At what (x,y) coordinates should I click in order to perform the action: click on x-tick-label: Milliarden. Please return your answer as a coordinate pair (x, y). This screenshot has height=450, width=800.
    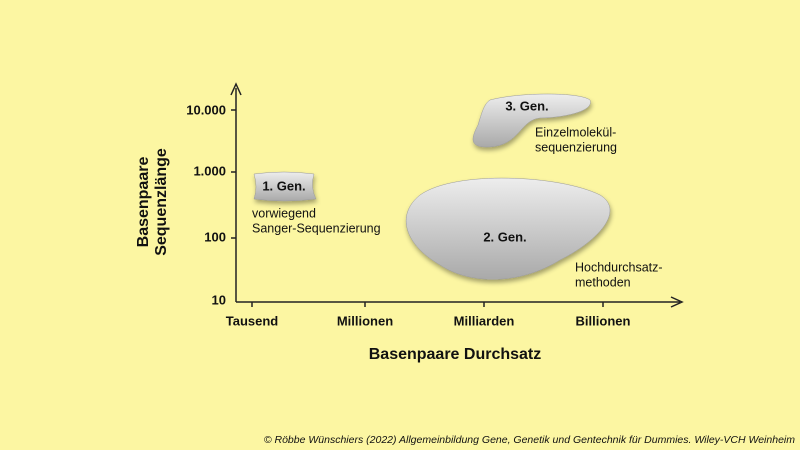
    Looking at the image, I should click on (484, 320).